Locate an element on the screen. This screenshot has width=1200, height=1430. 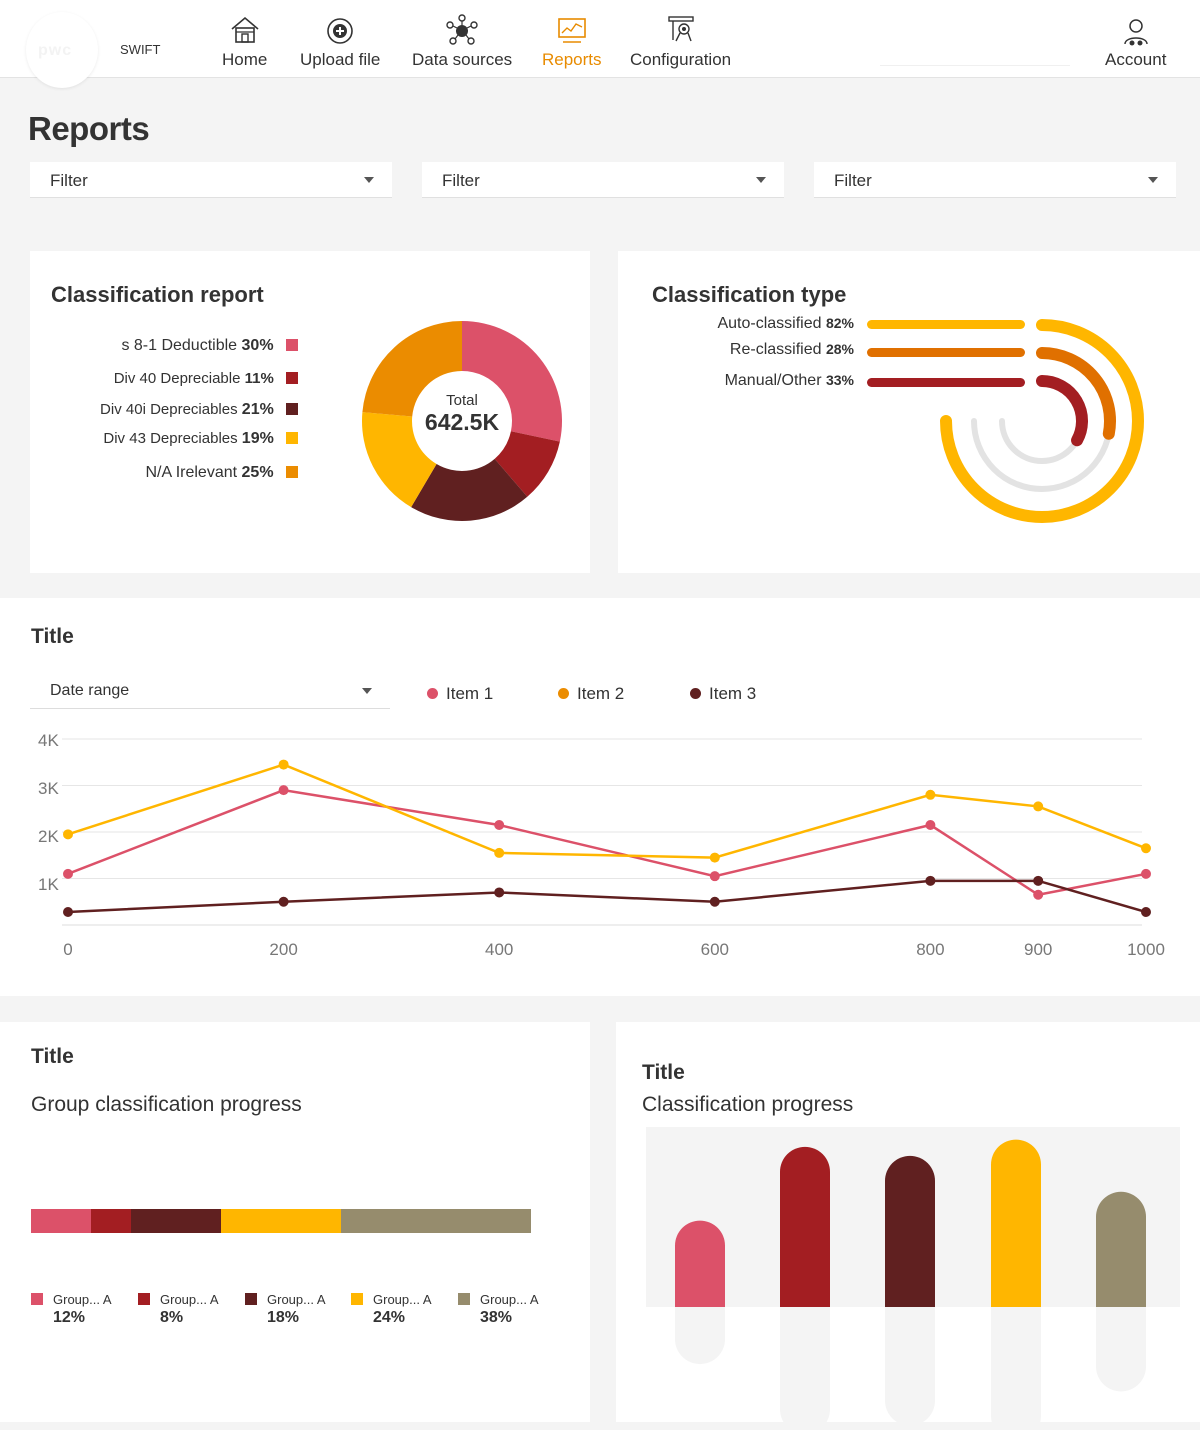
y-tick-label: 1K is located at coordinates (48, 884).